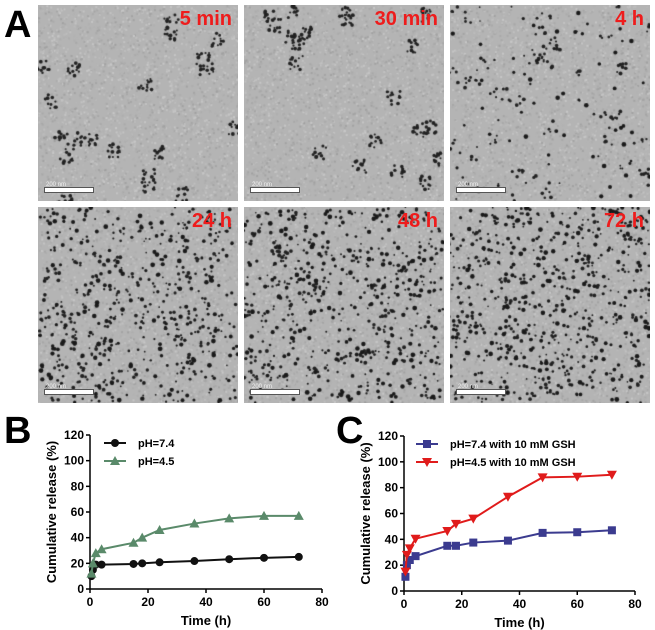 This screenshot has width=655, height=630. What do you see at coordinates (623, 221) in the screenshot?
I see `time-label: 72 h` at bounding box center [623, 221].